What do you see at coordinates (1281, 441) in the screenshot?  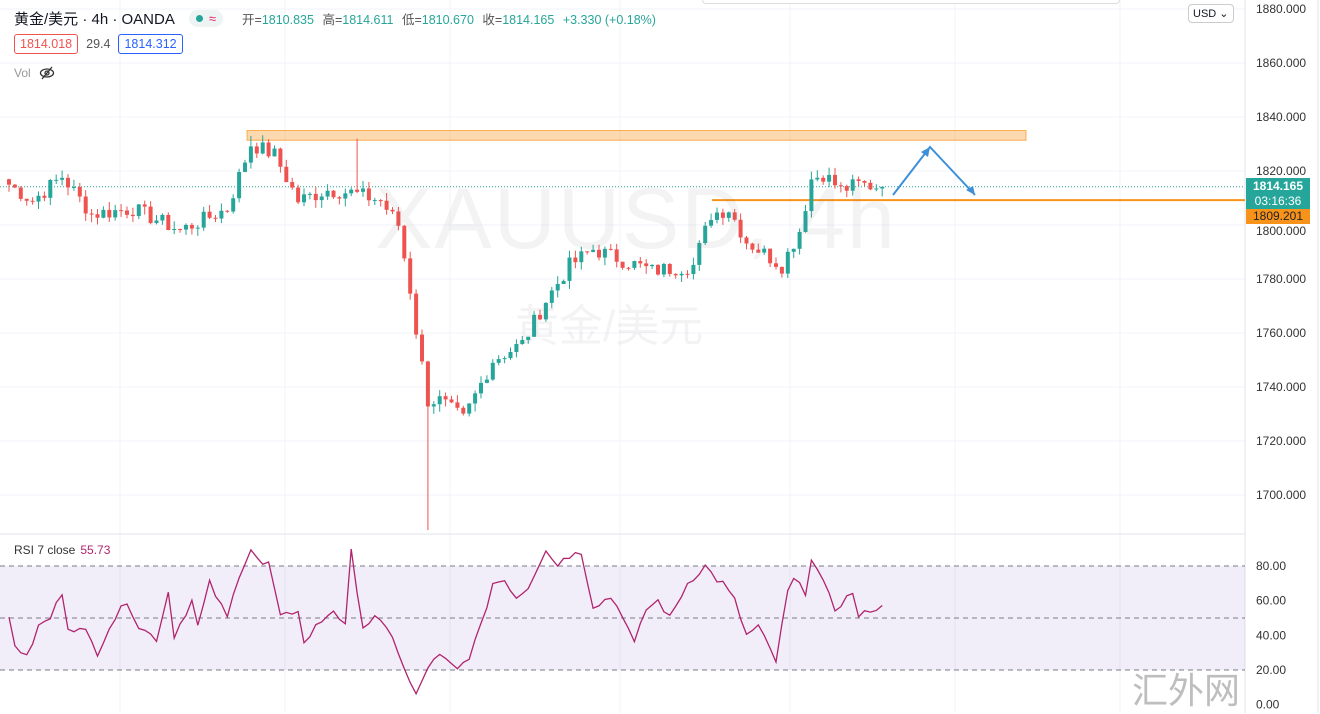 I see `price-tick-label: 1720.000` at bounding box center [1281, 441].